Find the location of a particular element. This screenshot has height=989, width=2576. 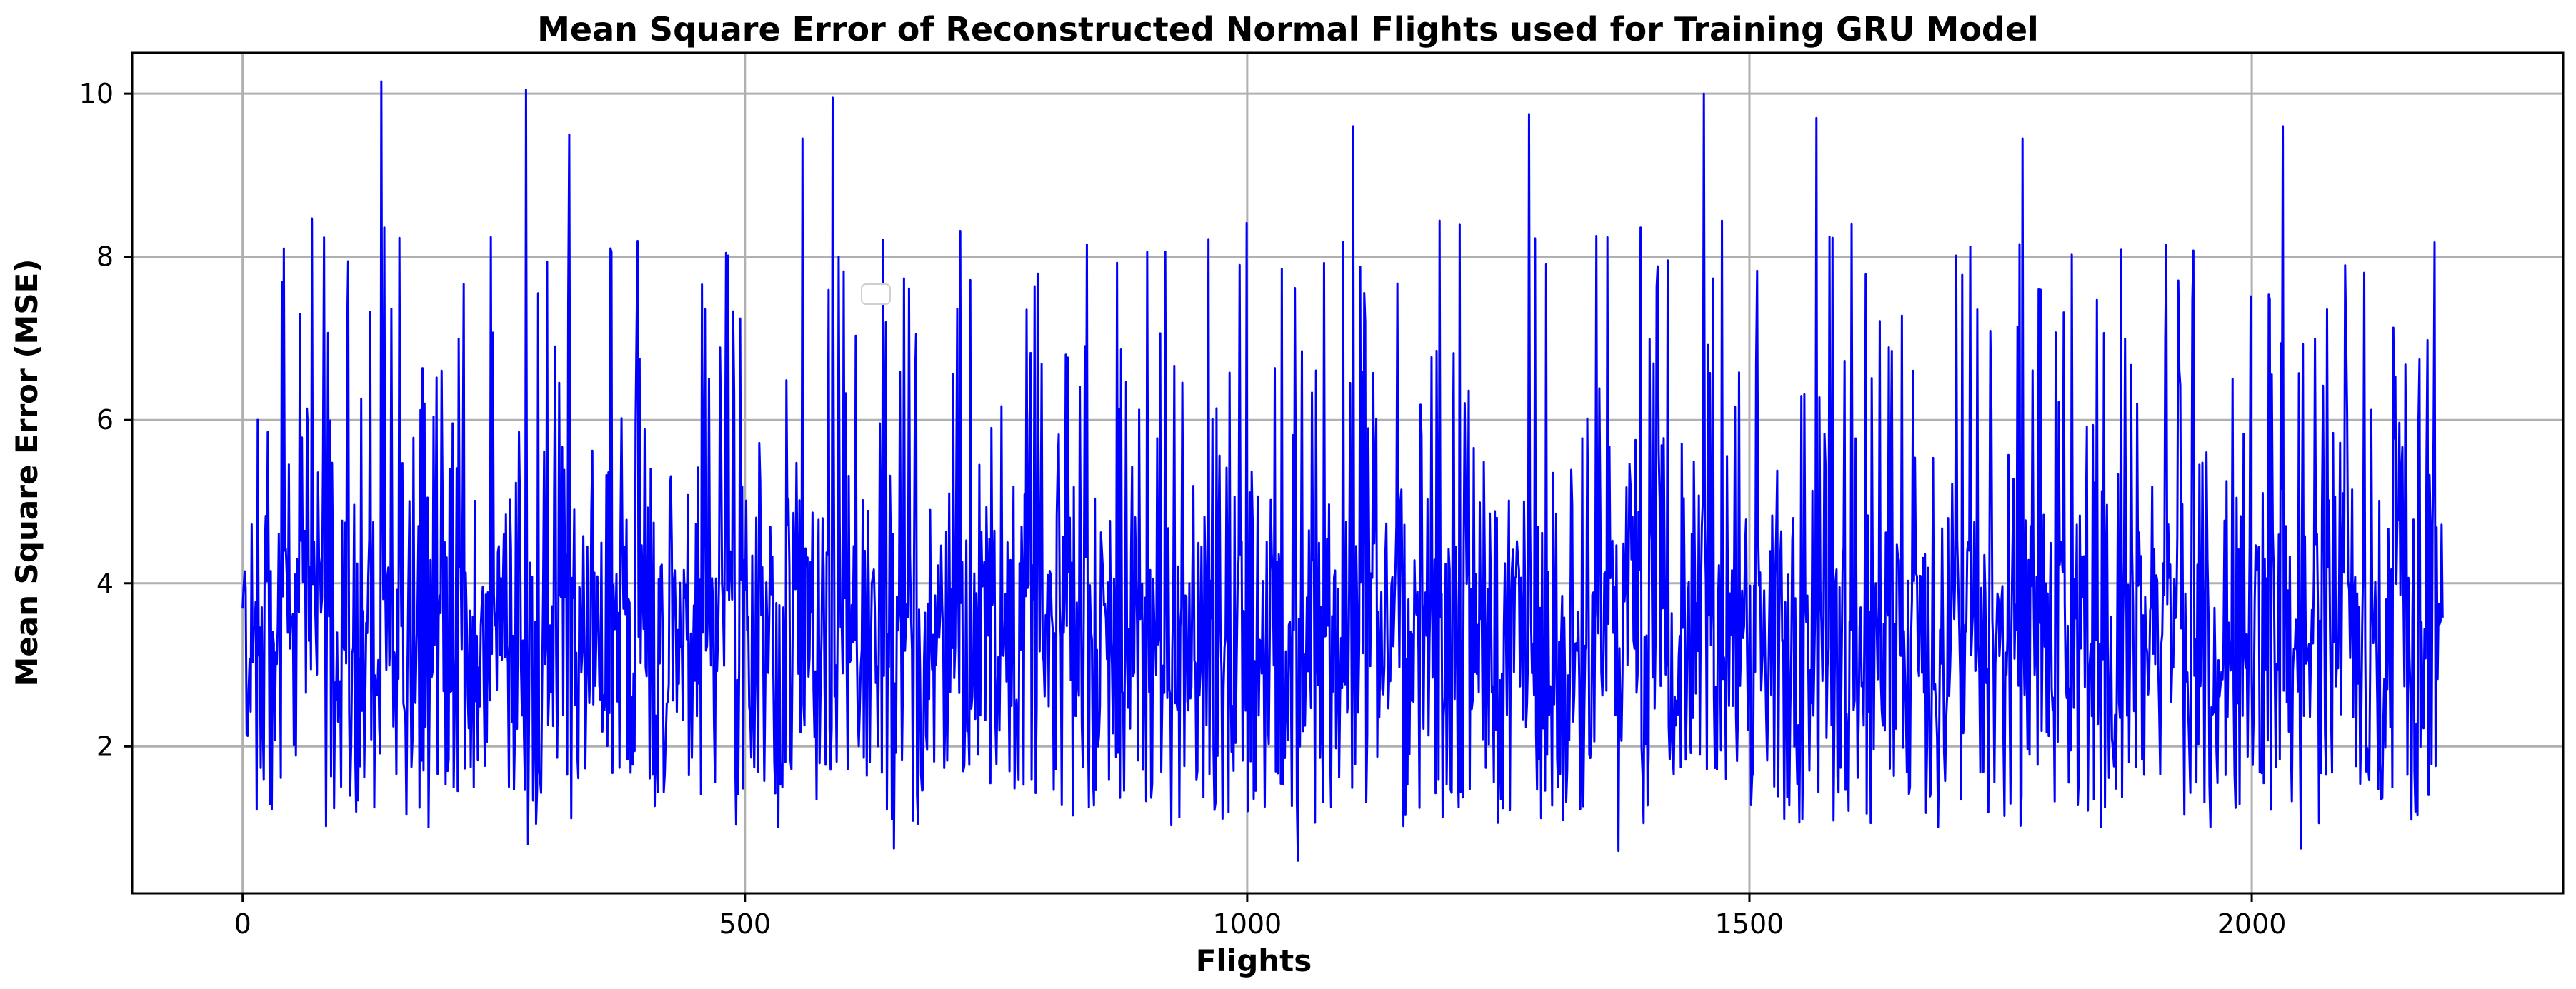

x-tick-label: 2000 is located at coordinates (2252, 924).